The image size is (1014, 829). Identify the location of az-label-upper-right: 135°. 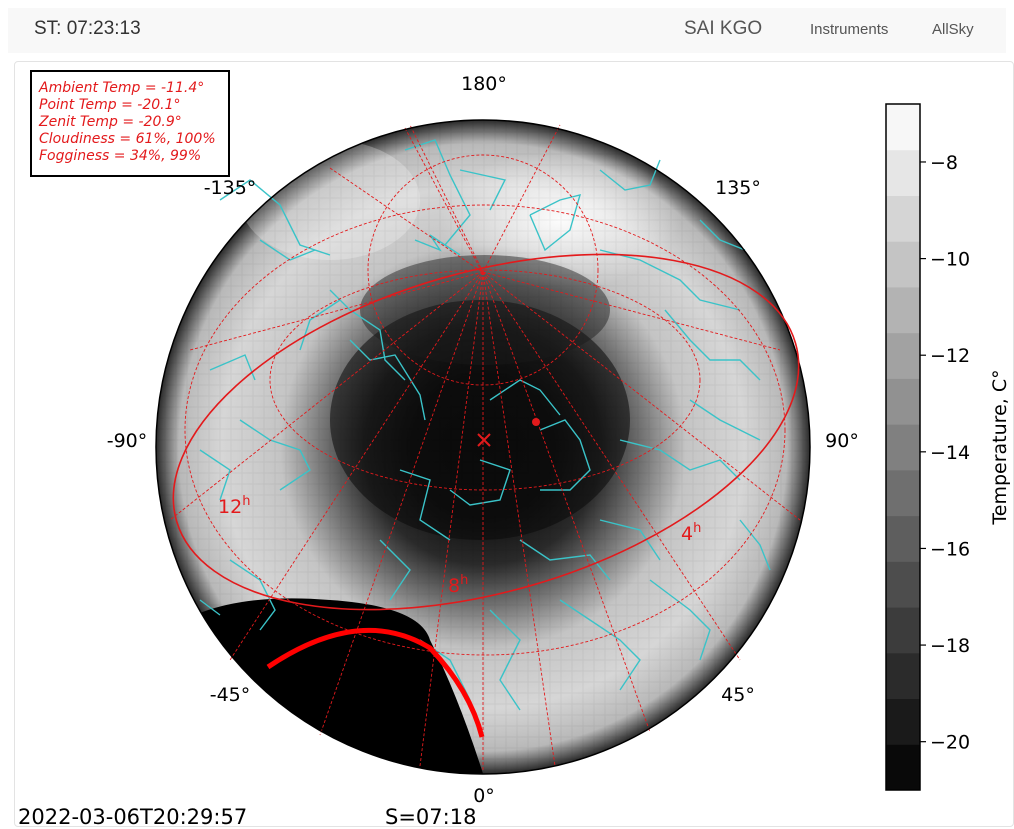
(738, 188).